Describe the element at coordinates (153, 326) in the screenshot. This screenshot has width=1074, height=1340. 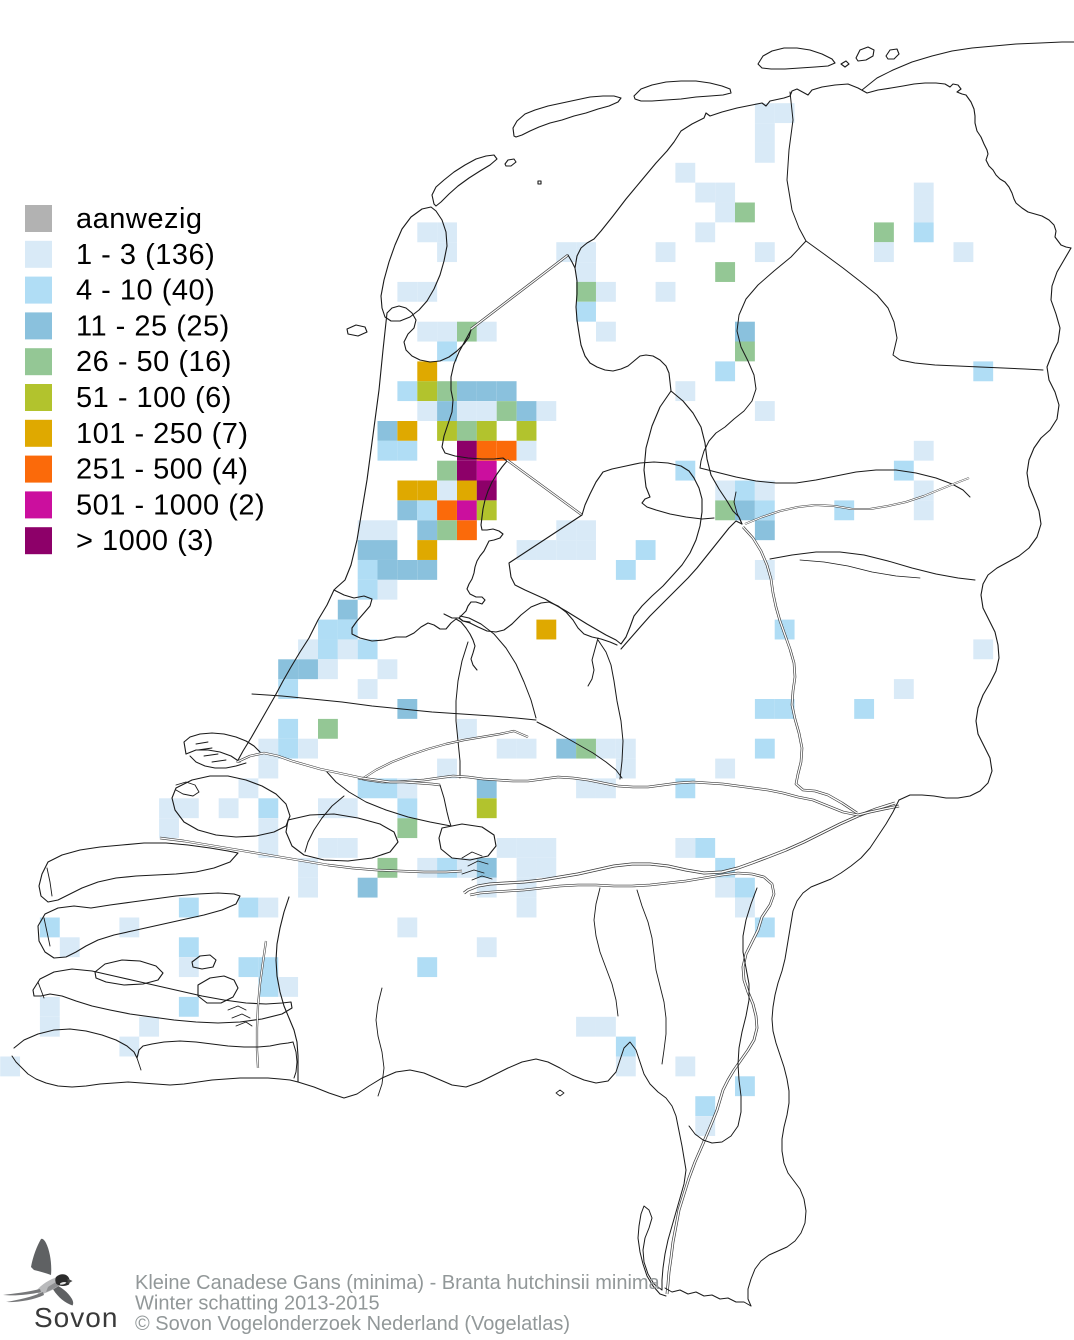
I see `svg-text: 11 - 25 (25)` at that location.